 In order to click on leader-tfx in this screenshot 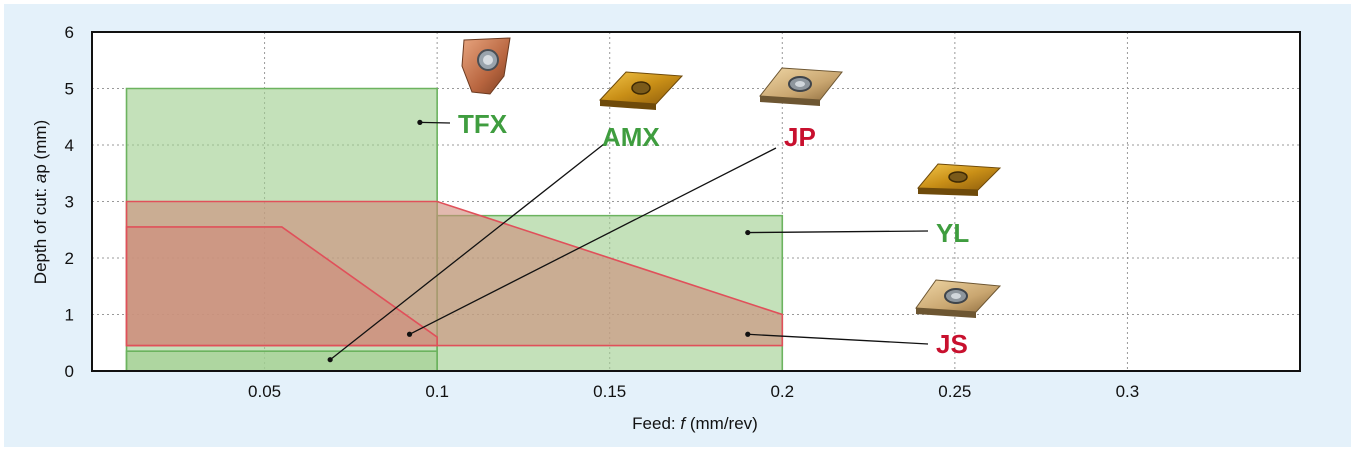, I will do `click(435, 122)`.